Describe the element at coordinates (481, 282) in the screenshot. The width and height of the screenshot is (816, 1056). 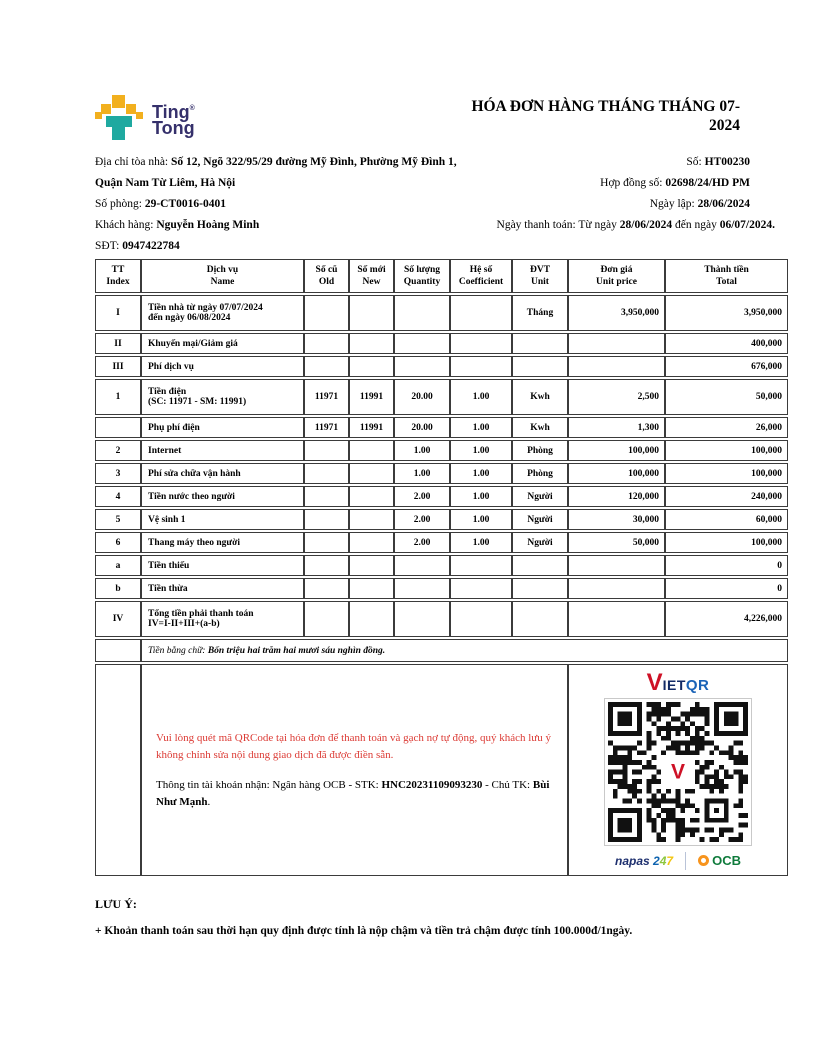
I see `col-coef-en: Coefficient` at that location.